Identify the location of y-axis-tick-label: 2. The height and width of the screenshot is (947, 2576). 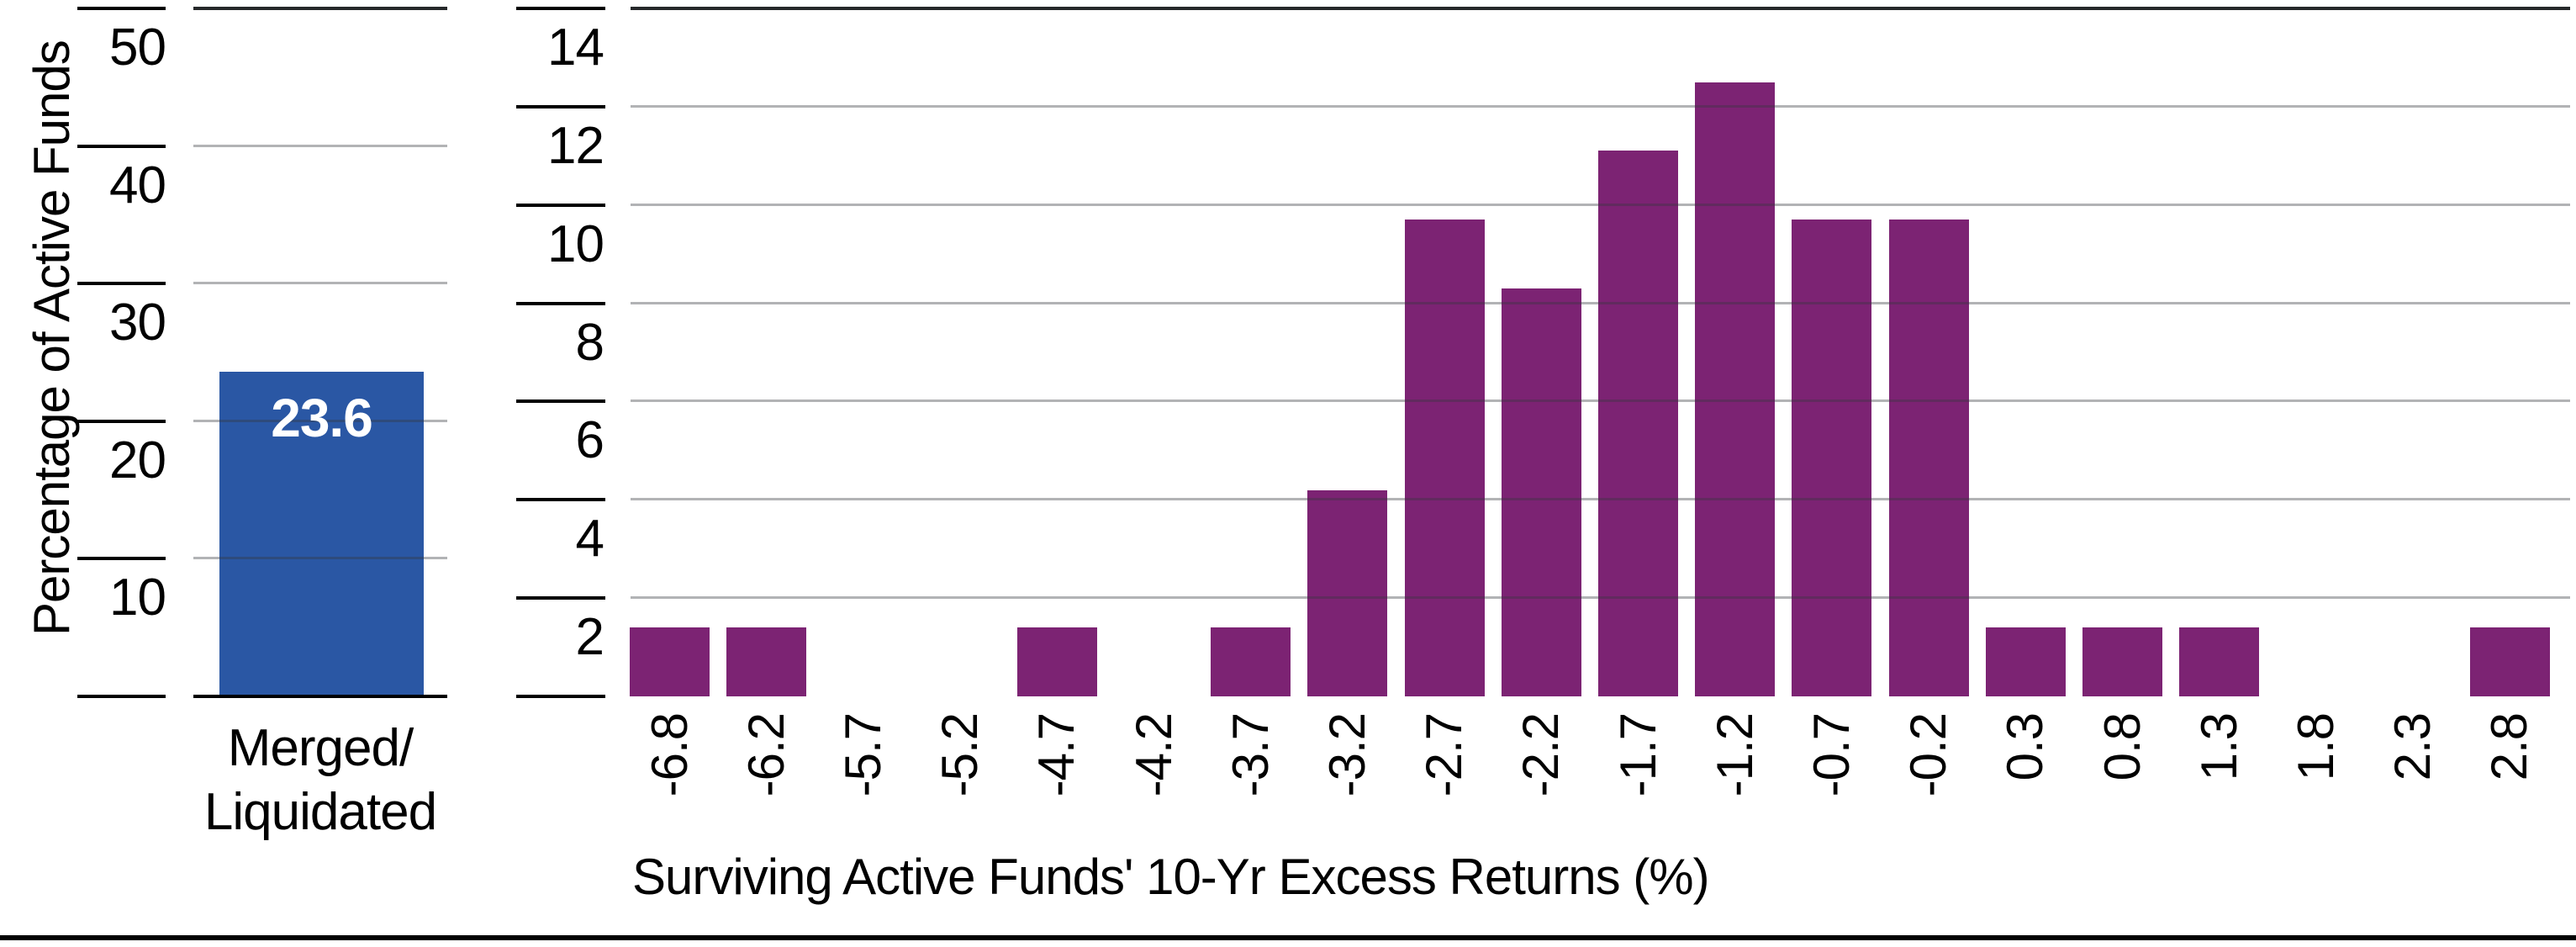
(589, 637).